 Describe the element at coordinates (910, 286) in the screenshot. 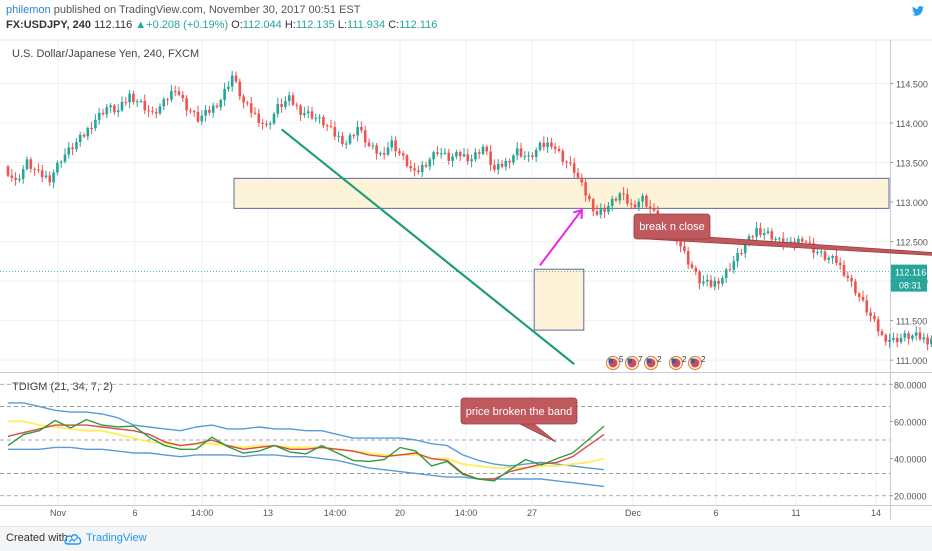

I see `countdown-tag-text: 08:31` at that location.